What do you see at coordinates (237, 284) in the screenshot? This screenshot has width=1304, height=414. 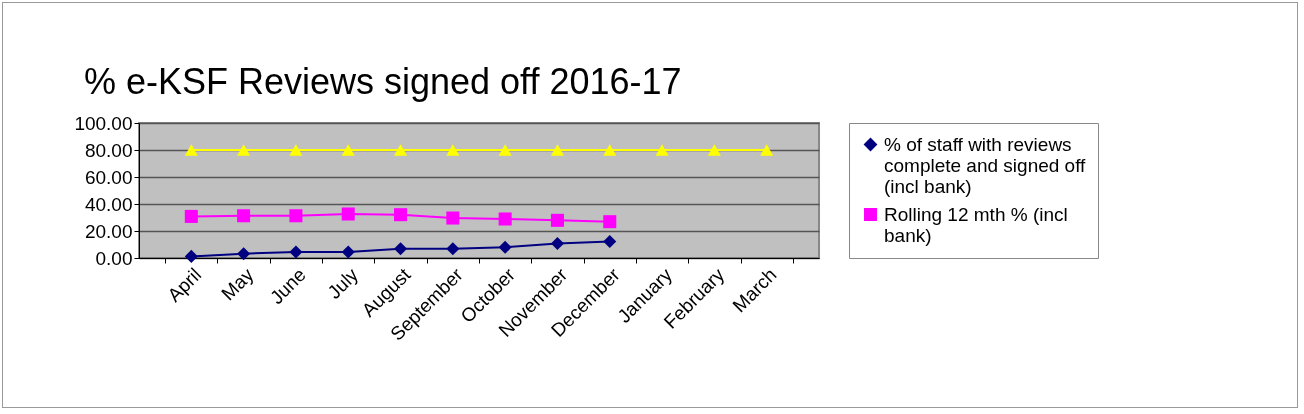 I see `x-tick-label: May` at bounding box center [237, 284].